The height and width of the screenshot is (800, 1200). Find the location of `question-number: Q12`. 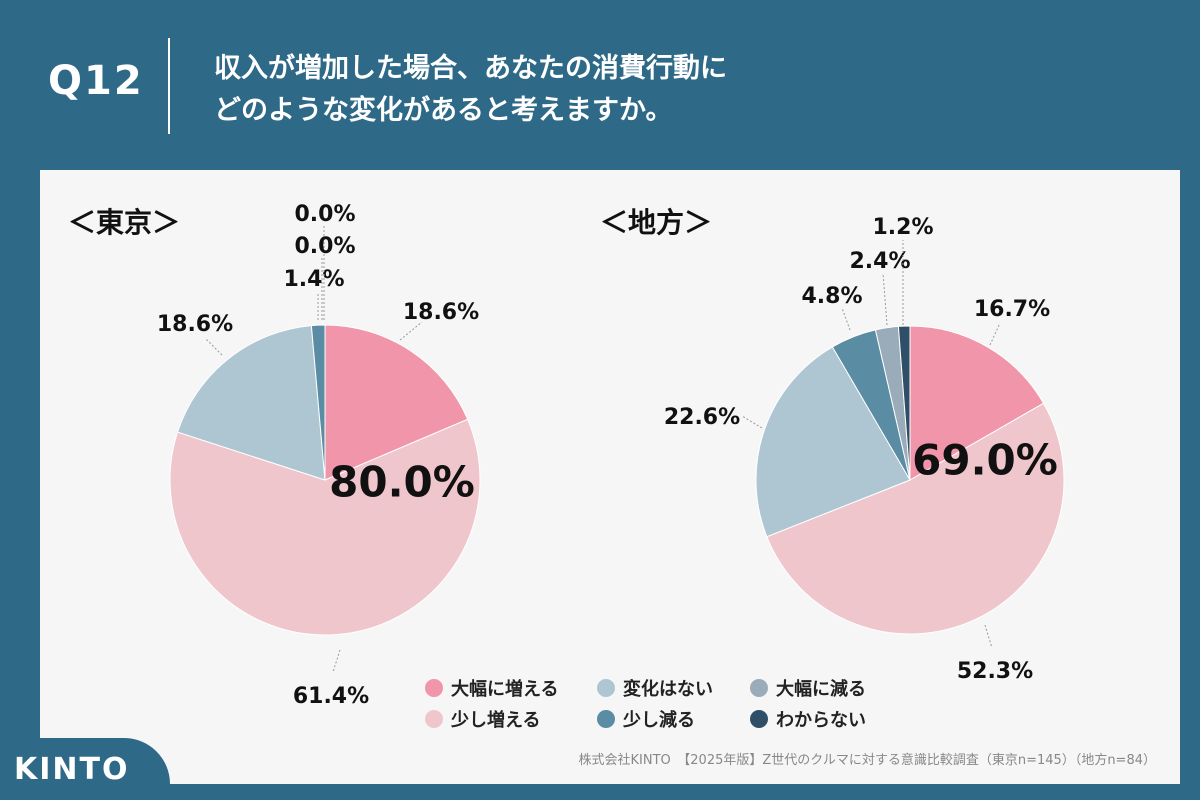

question-number: Q12 is located at coordinates (96, 81).